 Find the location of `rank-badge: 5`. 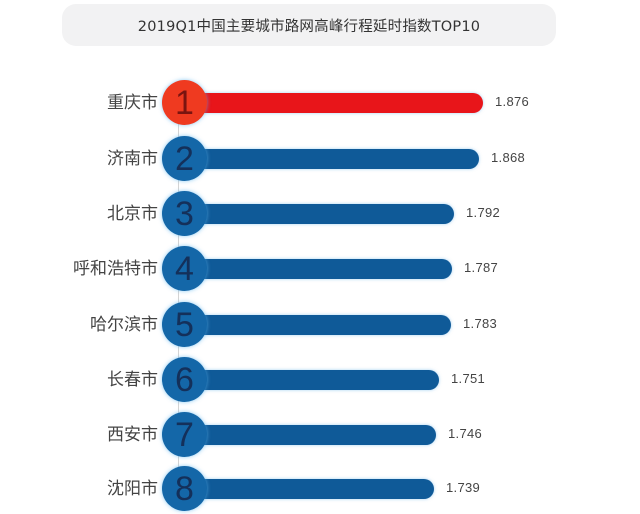

rank-badge: 5 is located at coordinates (184, 324).